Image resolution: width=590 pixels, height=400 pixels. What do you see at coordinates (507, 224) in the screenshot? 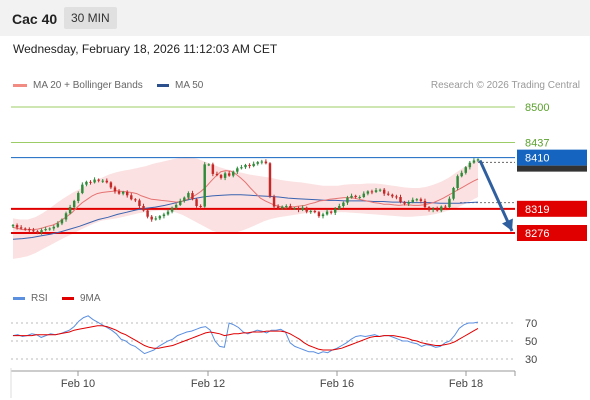
I see `forecast-arrow-icon` at bounding box center [507, 224].